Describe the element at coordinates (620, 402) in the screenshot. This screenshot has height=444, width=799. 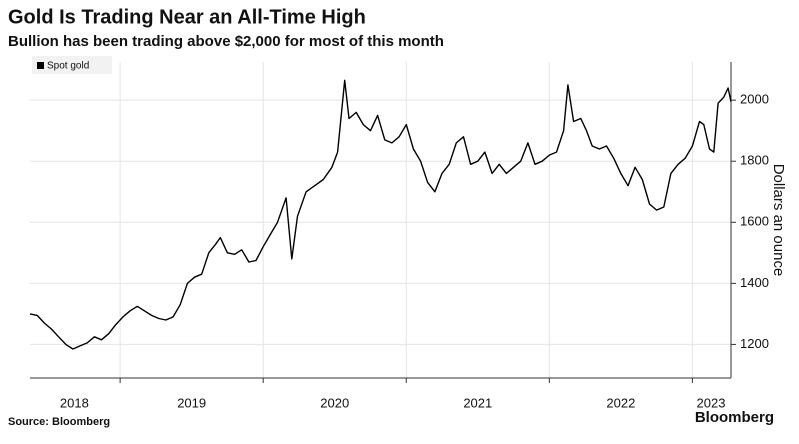
I see `x-tick-label: 2022` at that location.